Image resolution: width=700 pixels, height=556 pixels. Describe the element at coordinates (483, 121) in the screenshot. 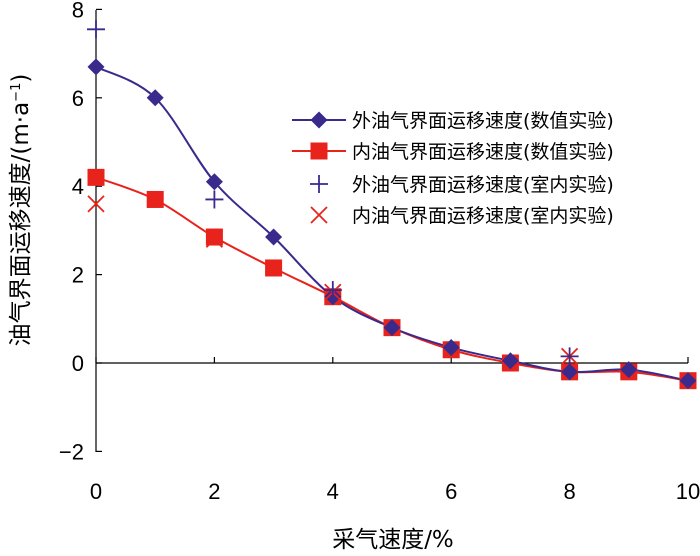

I see `legend-label-1: 外油气界面运移速度(数值实验)` at that location.